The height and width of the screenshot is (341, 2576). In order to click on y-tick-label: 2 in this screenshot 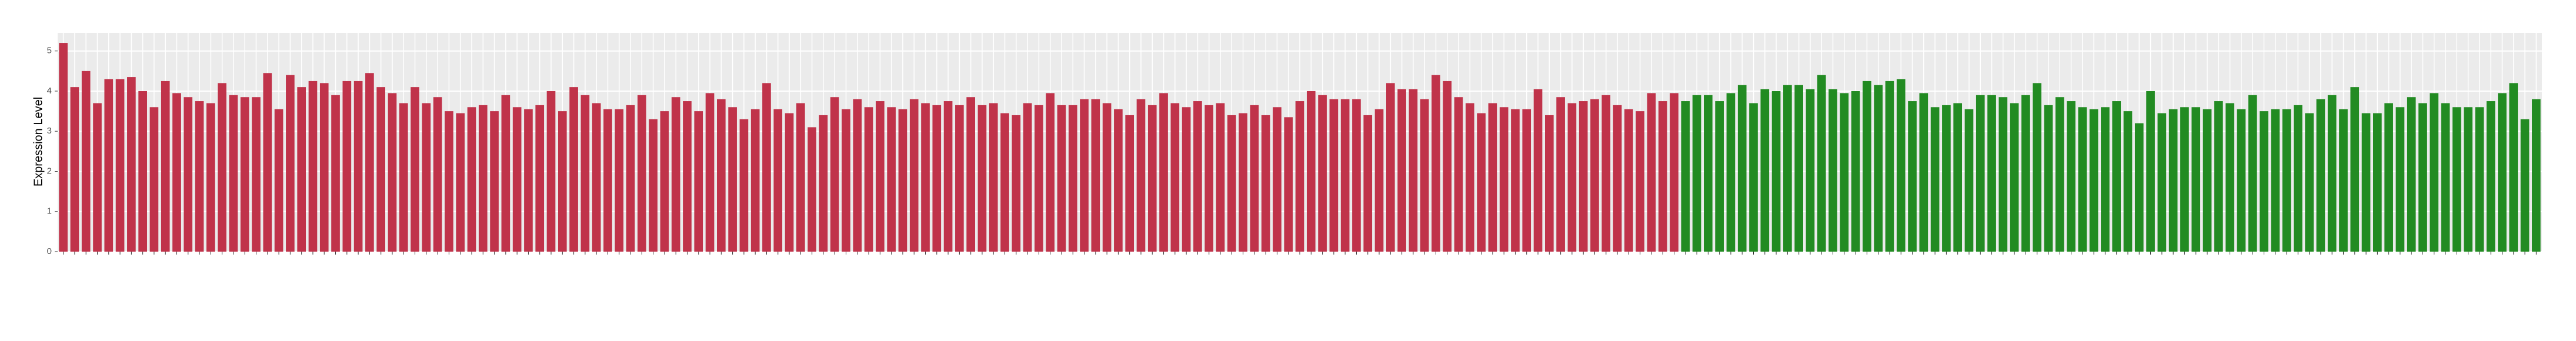, I will do `click(49, 171)`.